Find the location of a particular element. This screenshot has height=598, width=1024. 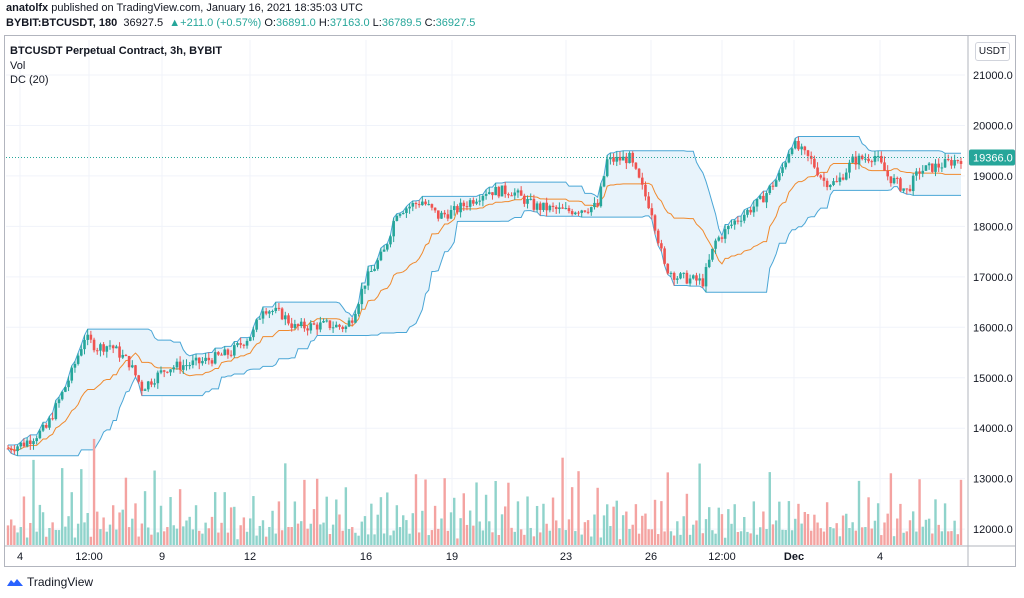

y-tick-label: 19000.0 is located at coordinates (993, 177).